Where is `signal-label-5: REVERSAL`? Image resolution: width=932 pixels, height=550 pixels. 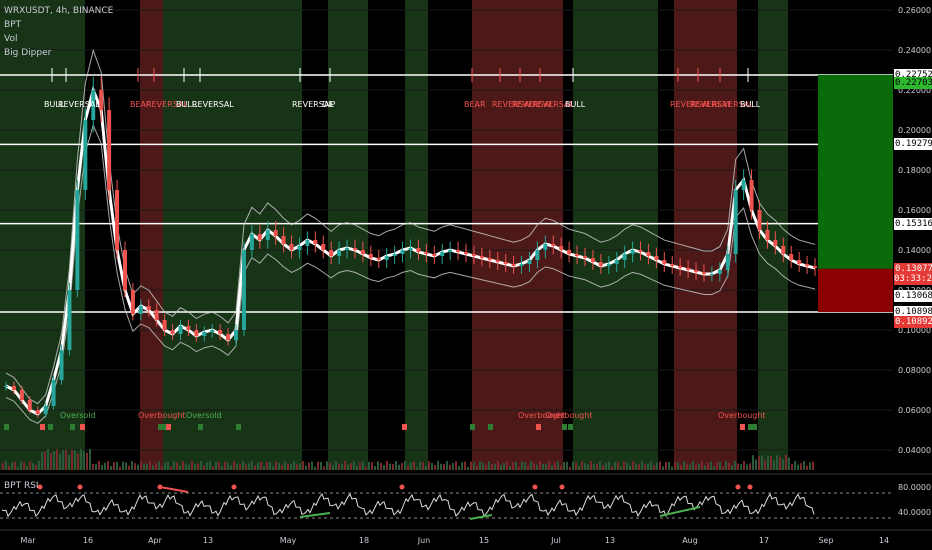
signal-label-5: REVERSAL is located at coordinates (213, 104).